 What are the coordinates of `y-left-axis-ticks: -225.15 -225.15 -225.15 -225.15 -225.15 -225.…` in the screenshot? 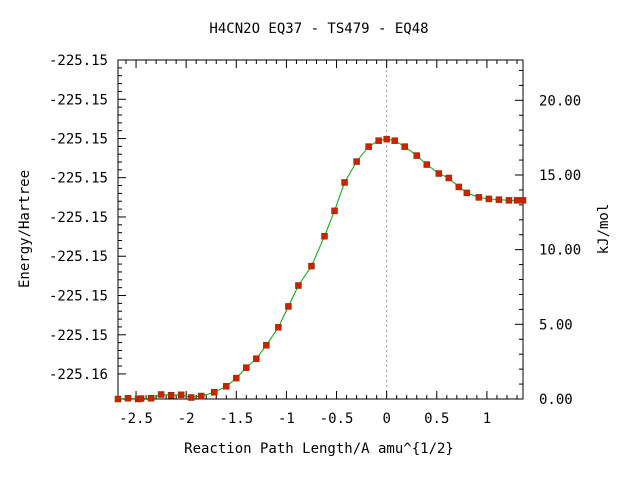 It's located at (87, 218).